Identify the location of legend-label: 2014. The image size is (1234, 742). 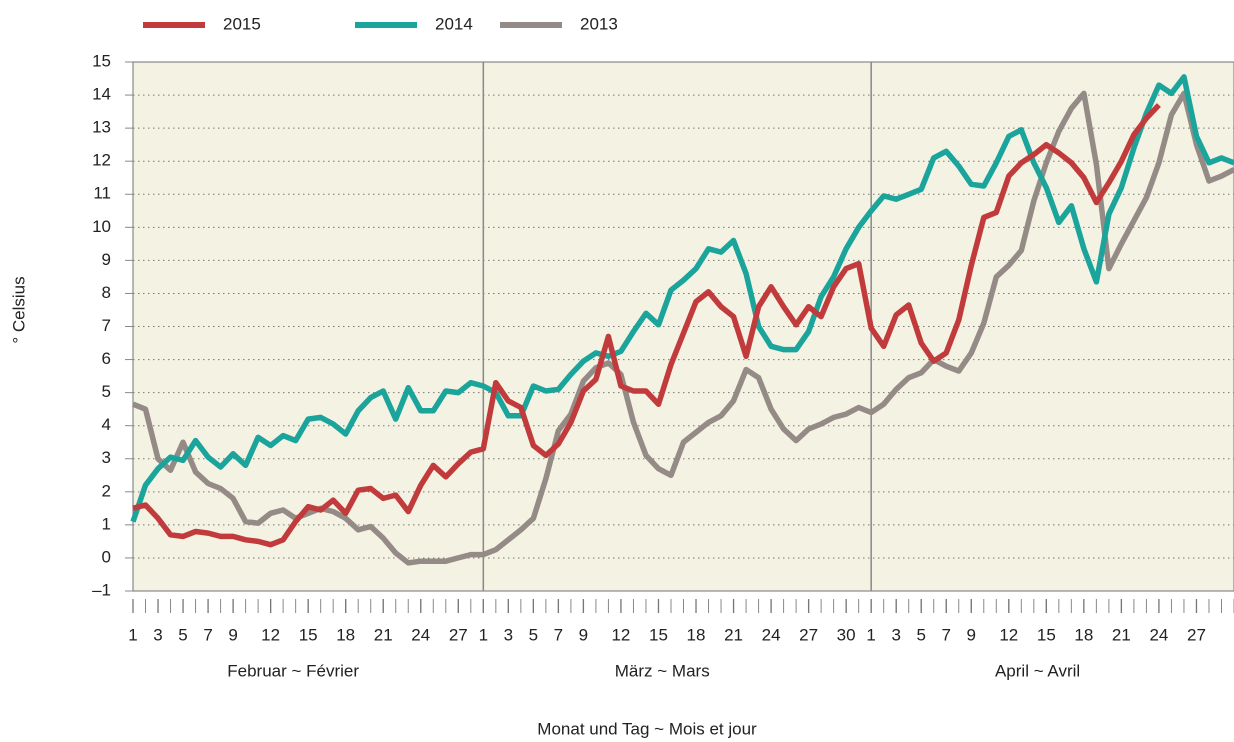
(454, 23).